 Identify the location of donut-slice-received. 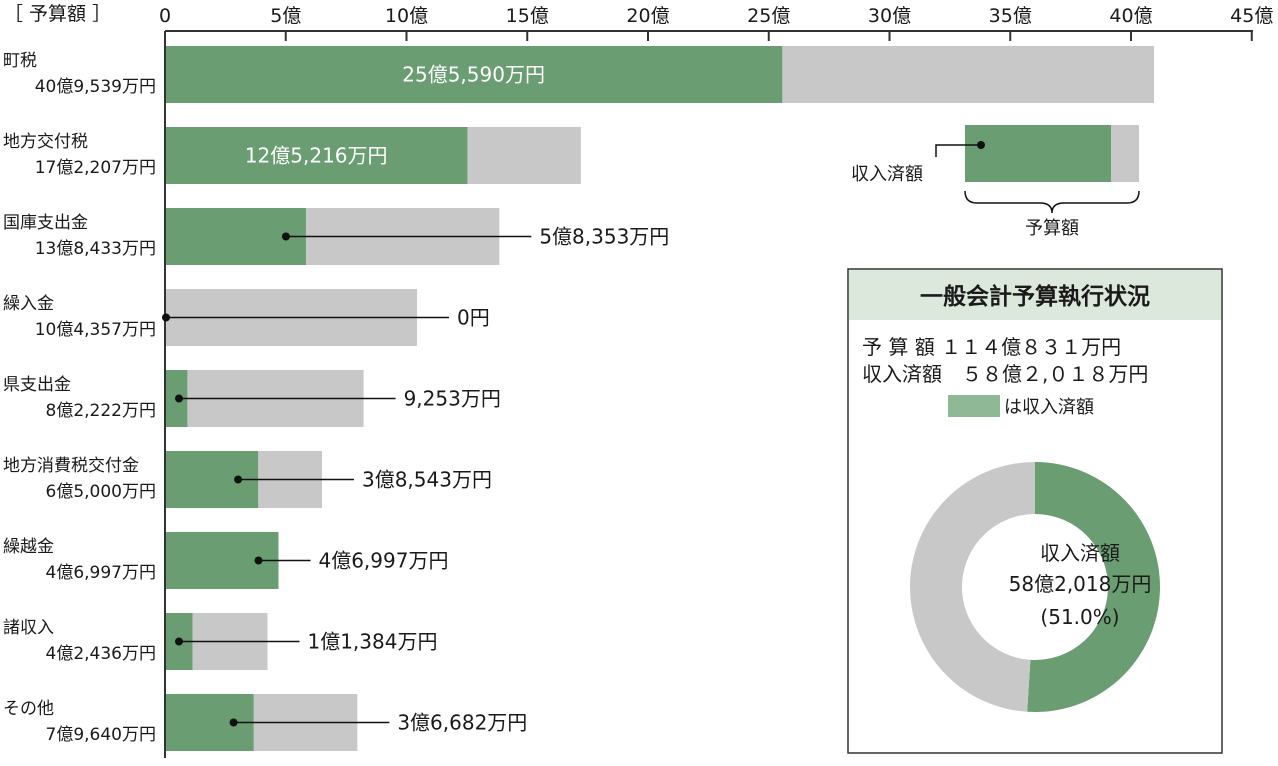
(1093, 587).